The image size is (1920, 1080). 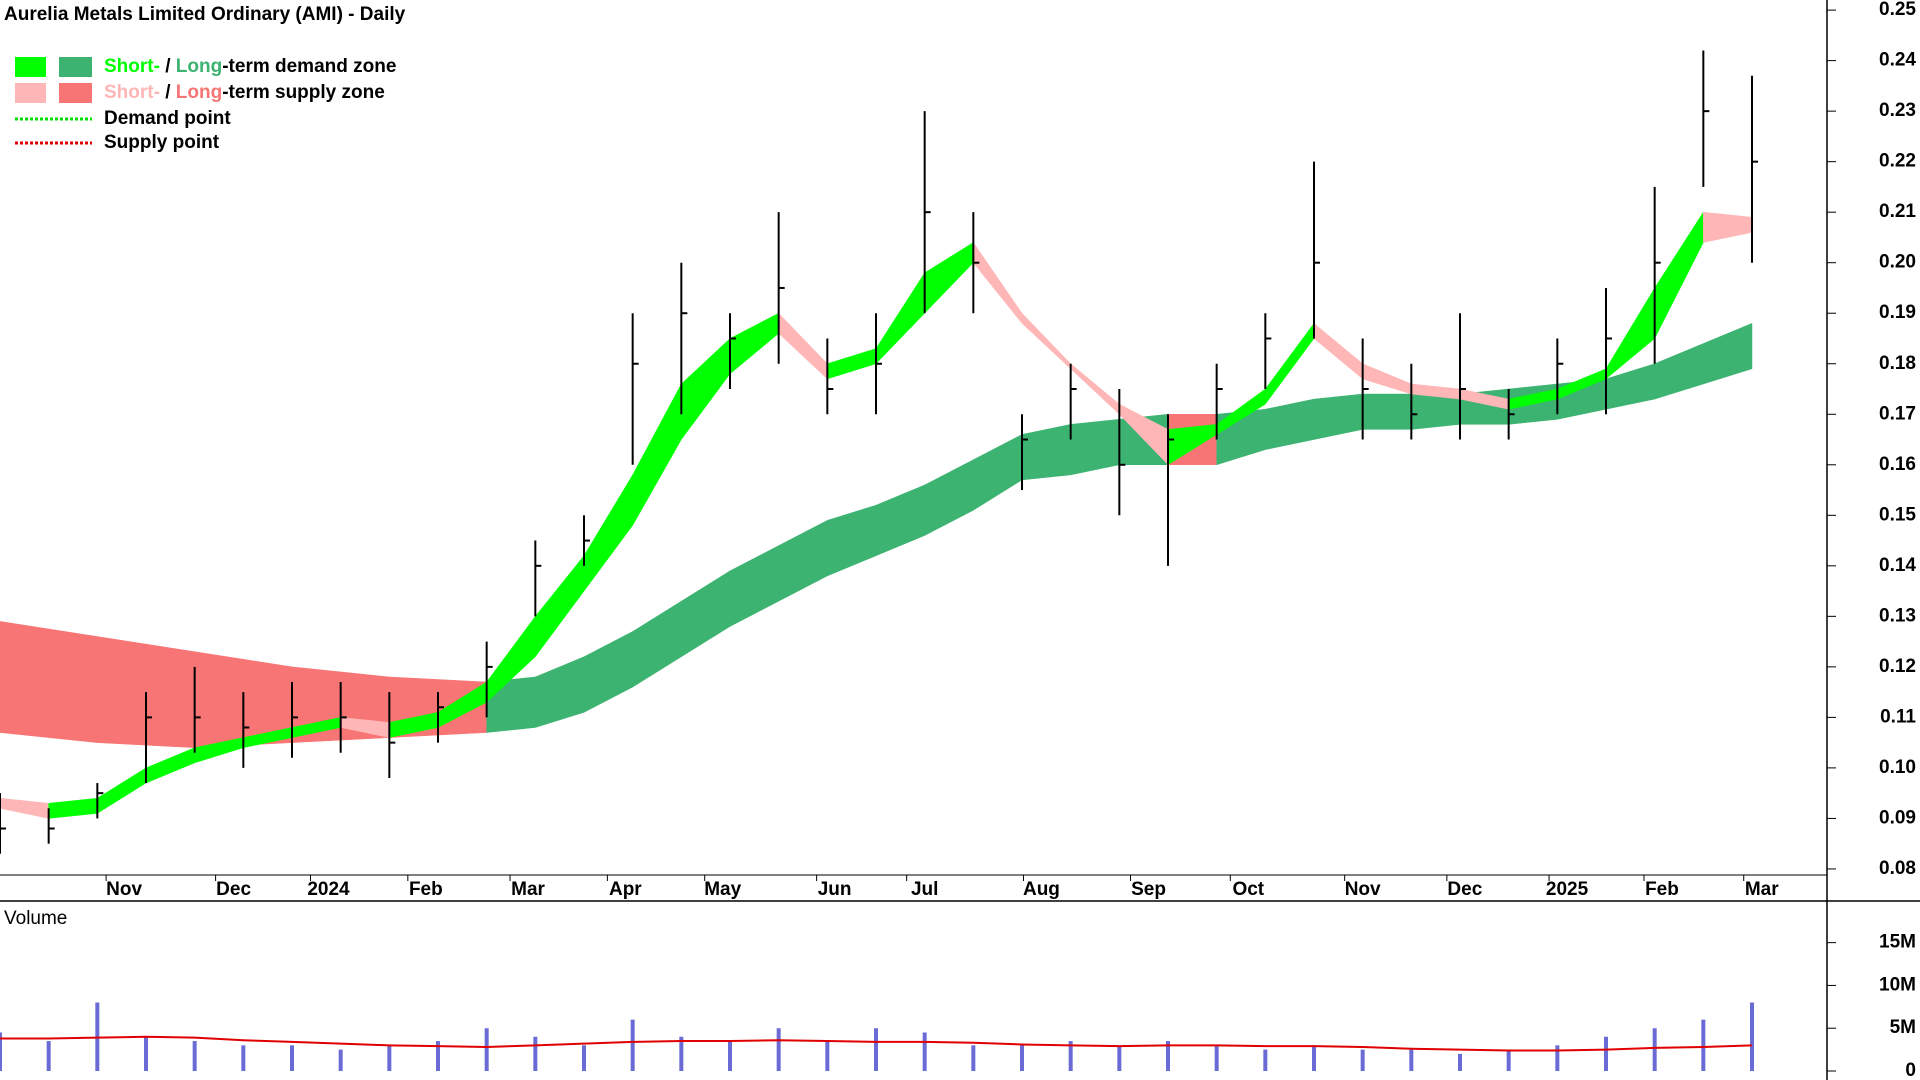 What do you see at coordinates (835, 889) in the screenshot?
I see `x-tick-label: Jun` at bounding box center [835, 889].